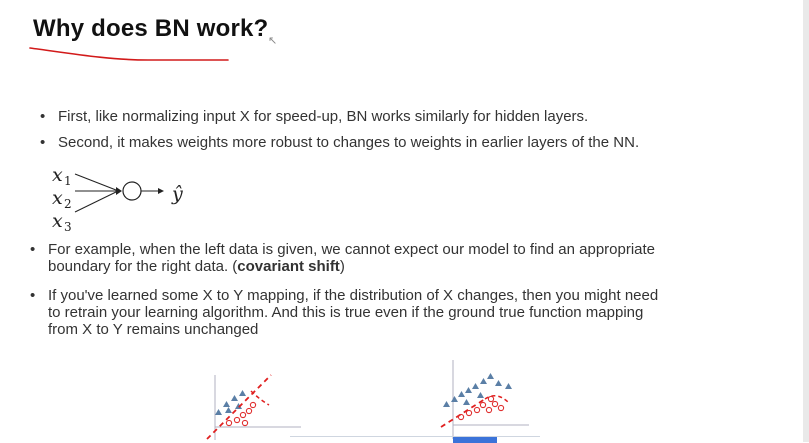  What do you see at coordinates (95, 202) in the screenshot?
I see `edge-x3` at bounding box center [95, 202].